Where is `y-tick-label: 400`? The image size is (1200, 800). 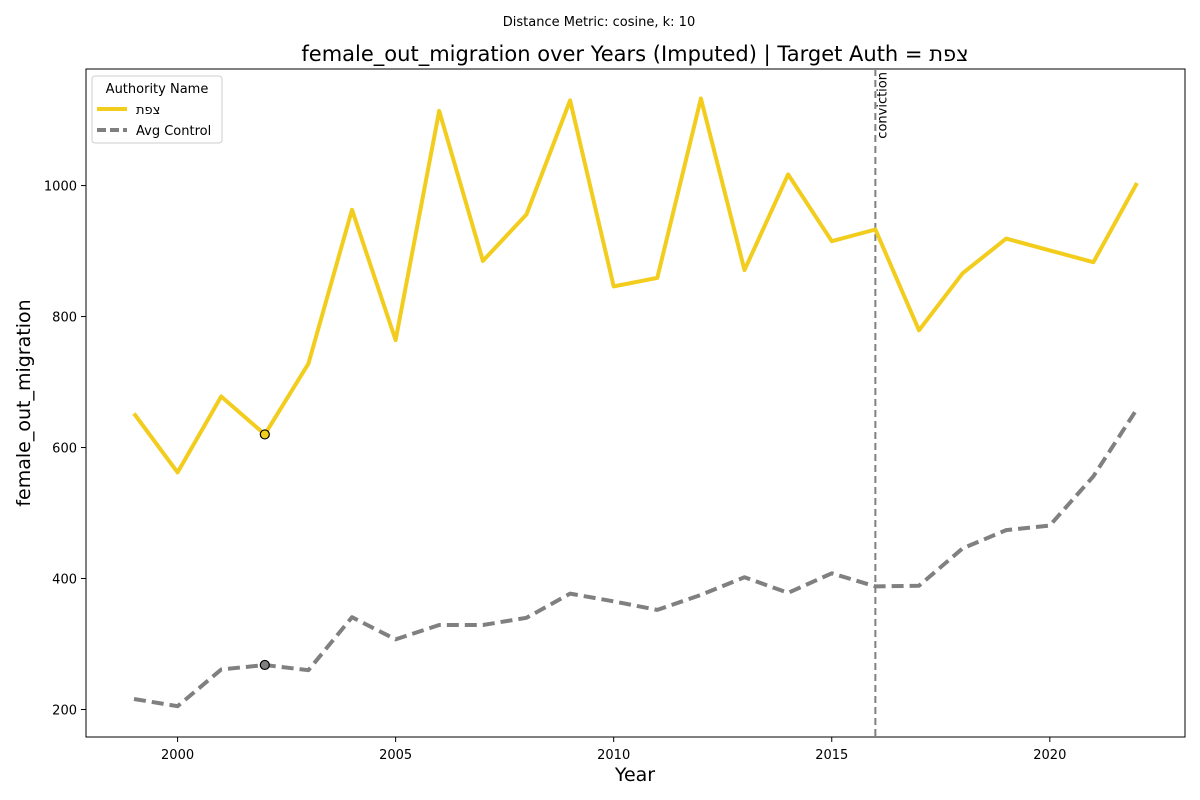 y-tick-label: 400 is located at coordinates (64, 580).